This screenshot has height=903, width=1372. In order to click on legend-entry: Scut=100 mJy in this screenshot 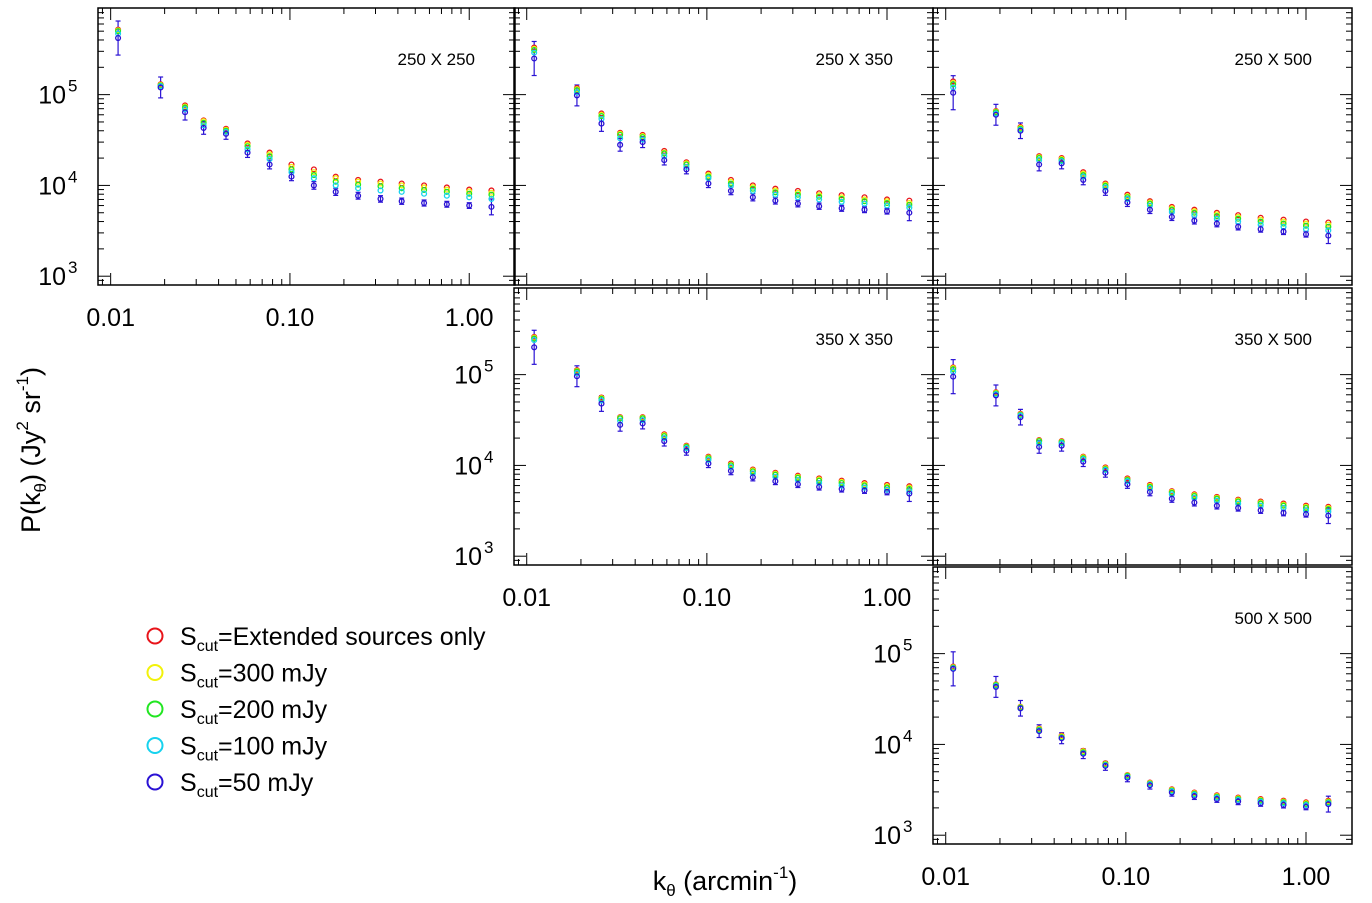, I will do `click(237, 749)`.